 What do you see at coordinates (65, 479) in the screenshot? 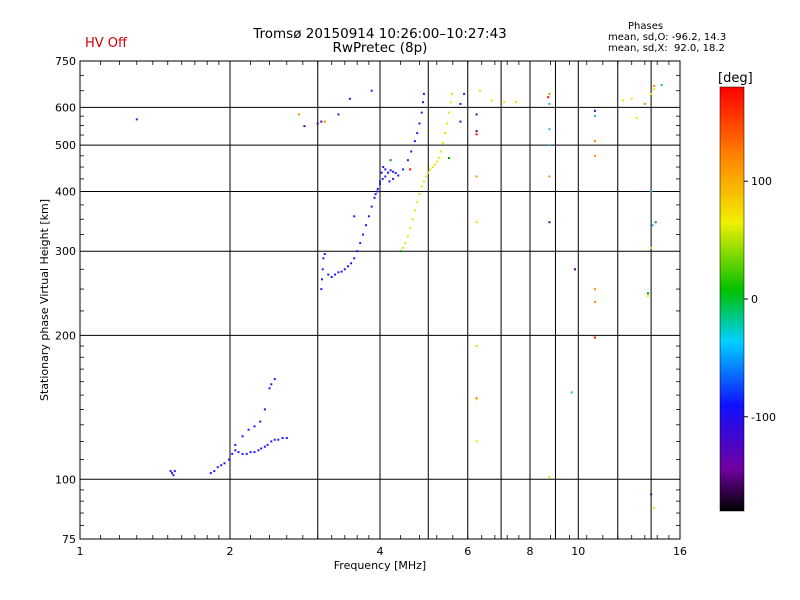
I see `y-tick-label: 100` at bounding box center [65, 479].